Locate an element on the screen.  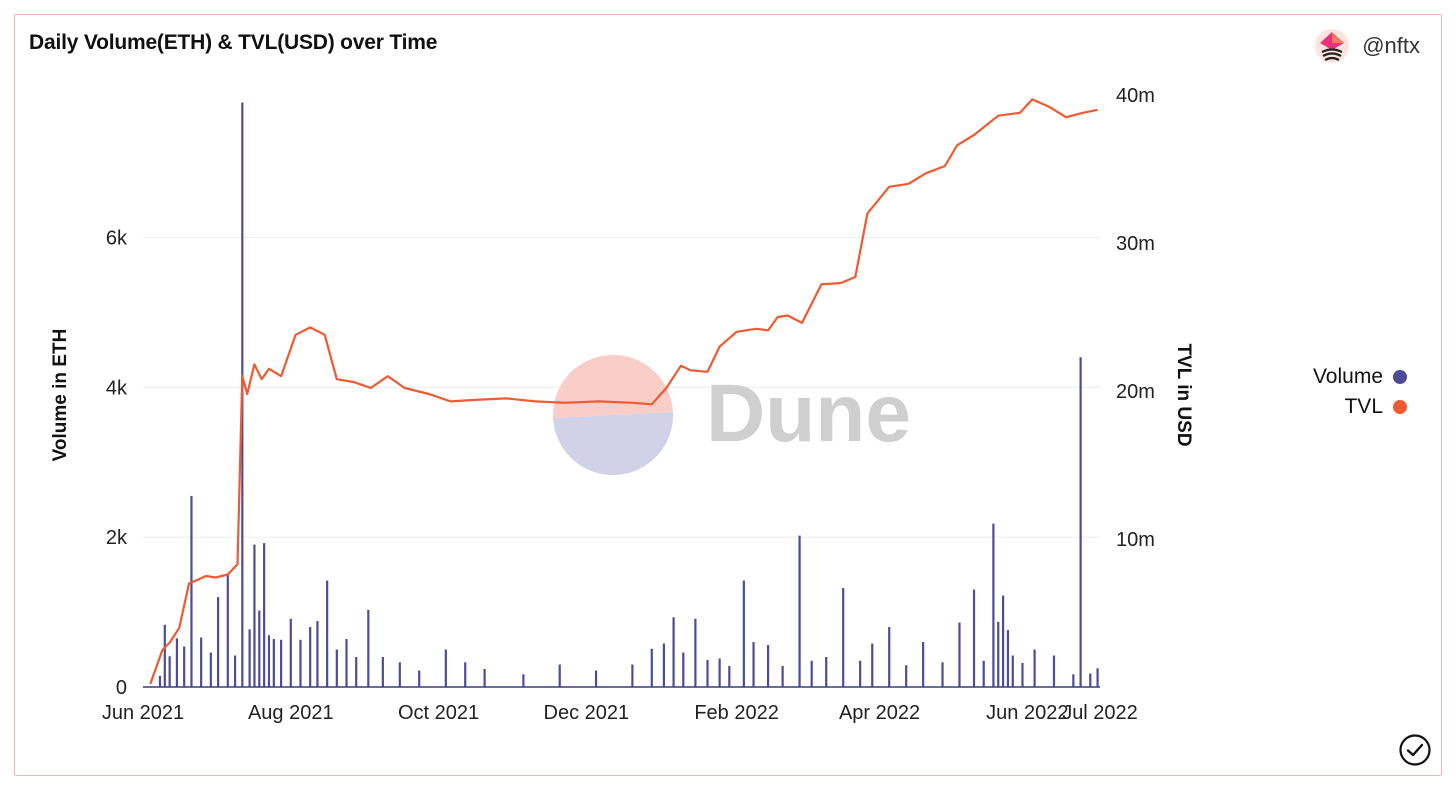
nftx-logo-icon is located at coordinates (1332, 46).